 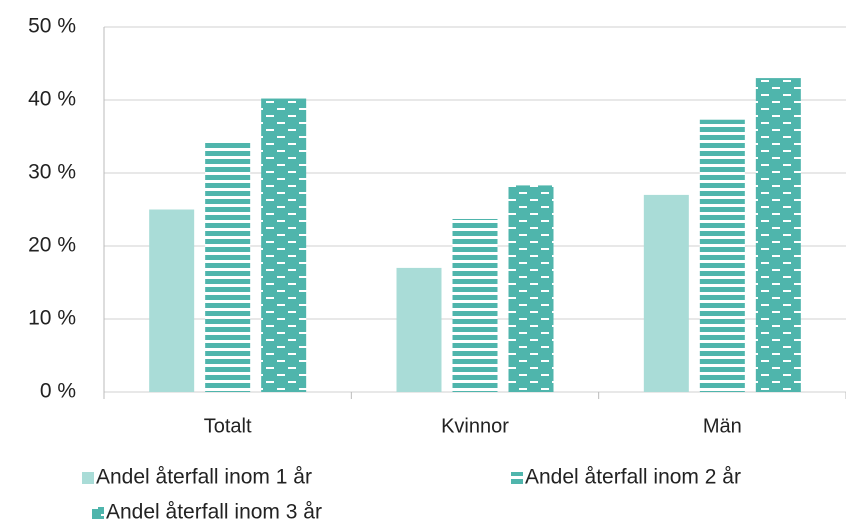 I want to click on y-tick-label: 40 %, so click(x=52, y=99).